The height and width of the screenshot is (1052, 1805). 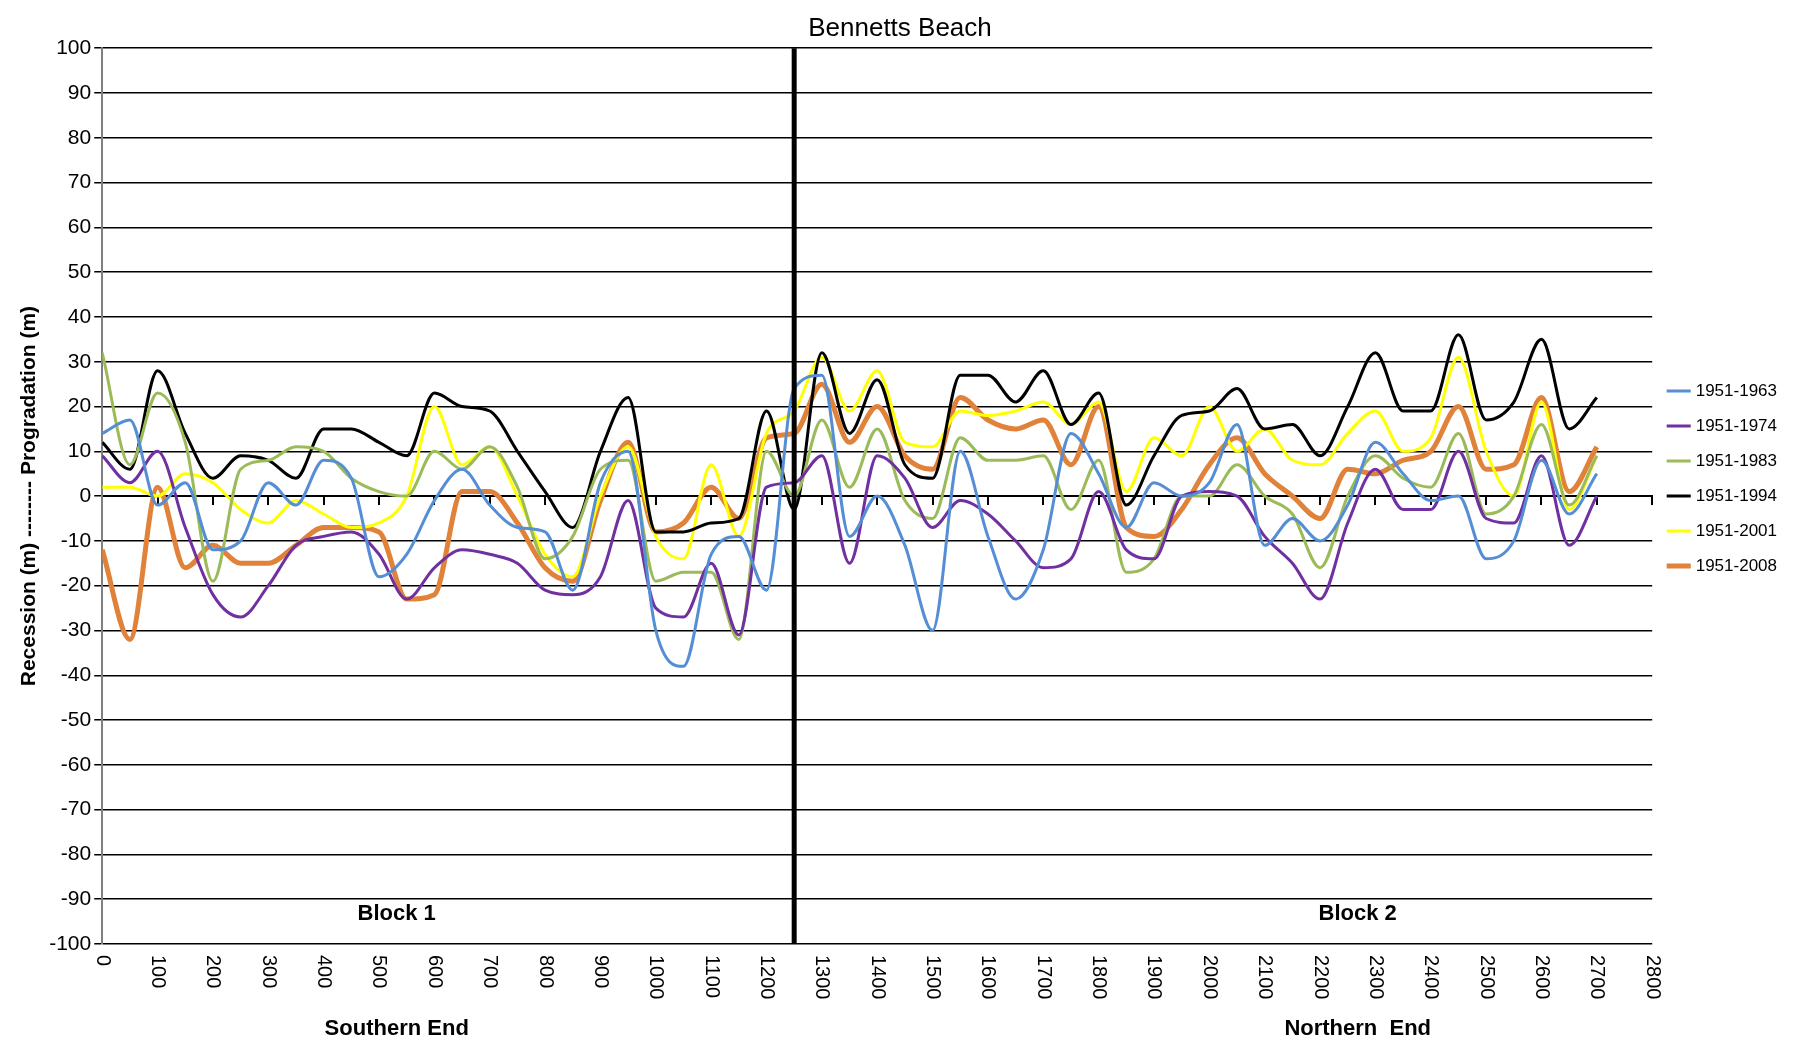 What do you see at coordinates (79, 450) in the screenshot?
I see `y-tick-label: 10` at bounding box center [79, 450].